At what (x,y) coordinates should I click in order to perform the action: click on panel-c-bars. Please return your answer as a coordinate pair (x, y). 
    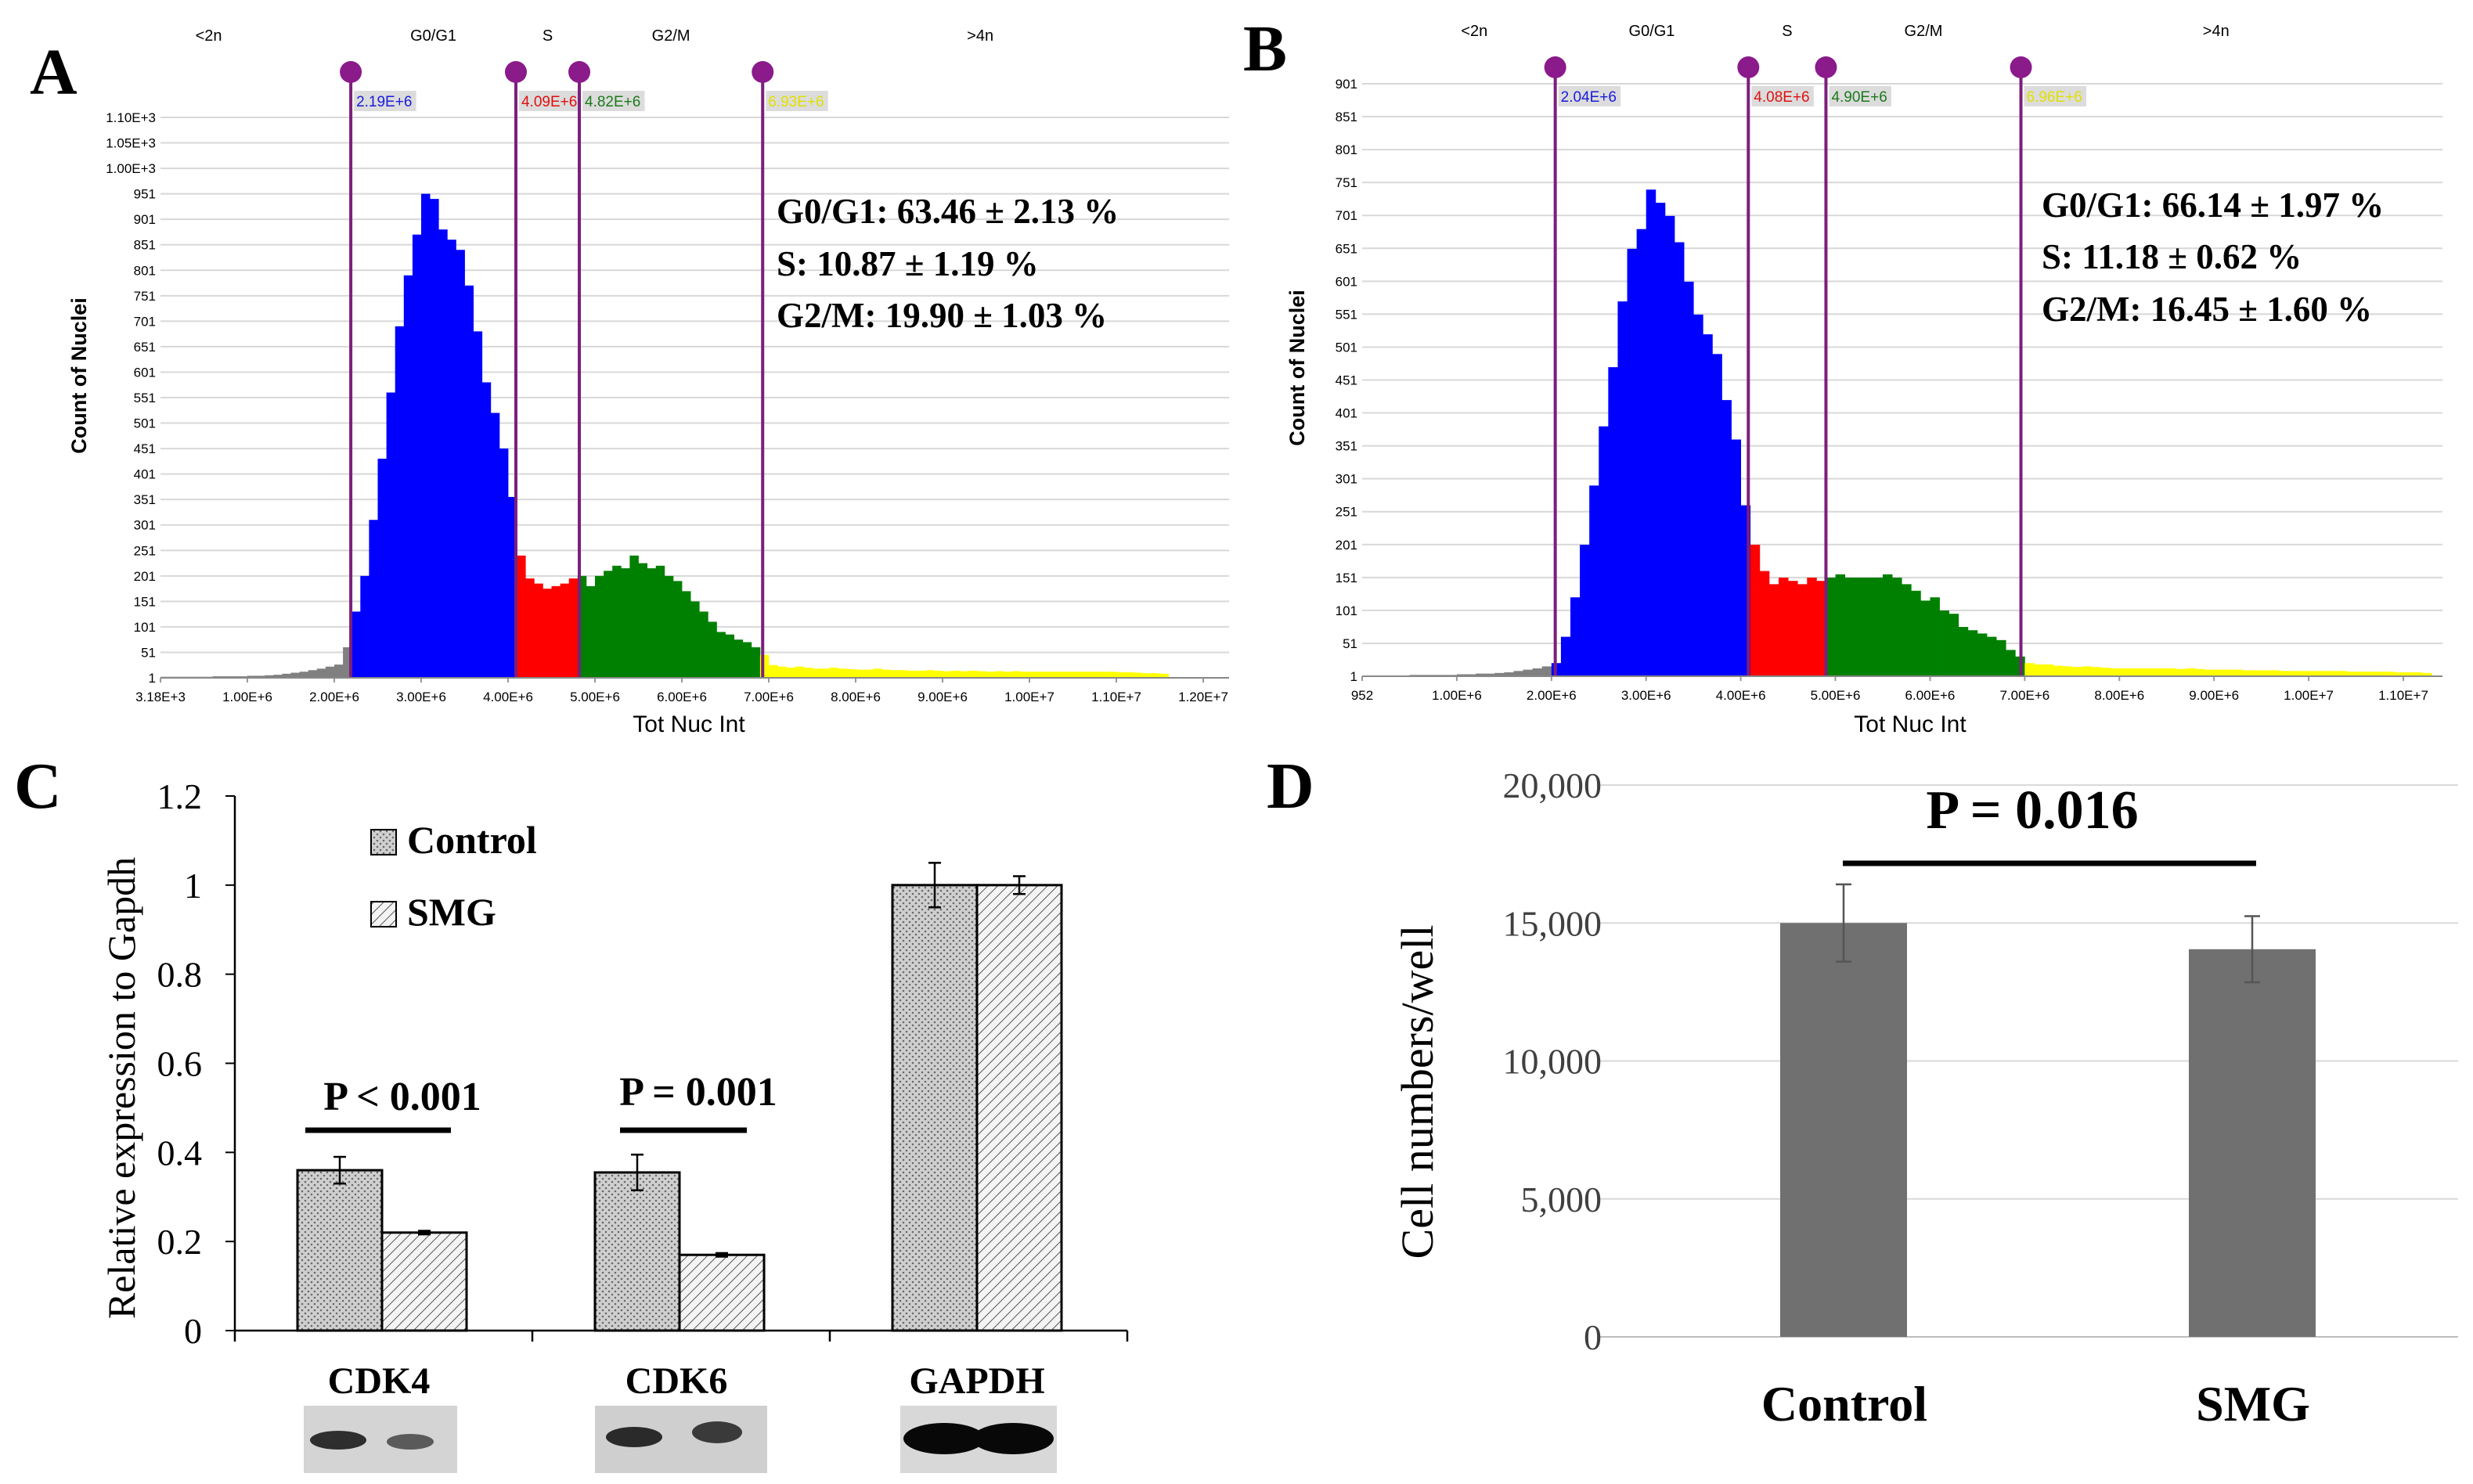
    Looking at the image, I should click on (679, 1097).